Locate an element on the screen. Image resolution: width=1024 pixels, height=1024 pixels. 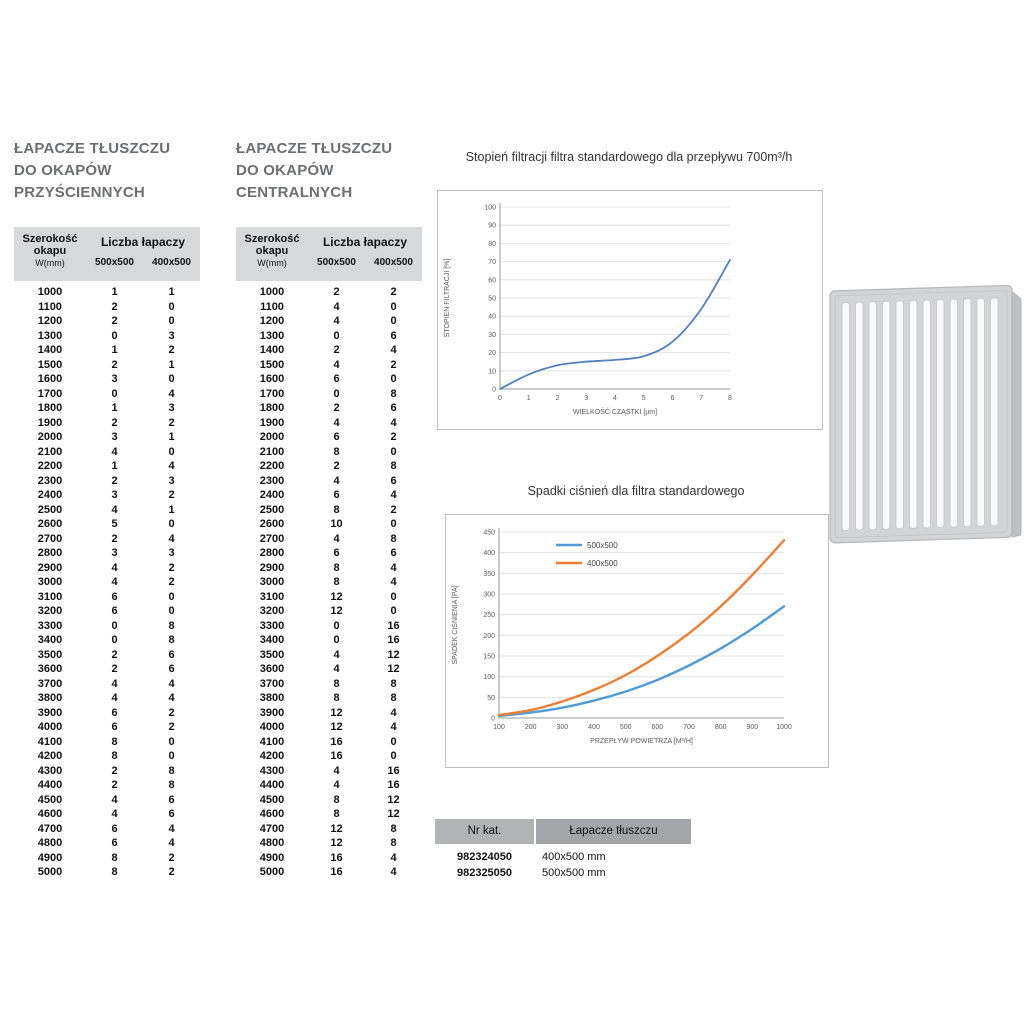
table-row: 4200 8 0 is located at coordinates (107, 756).